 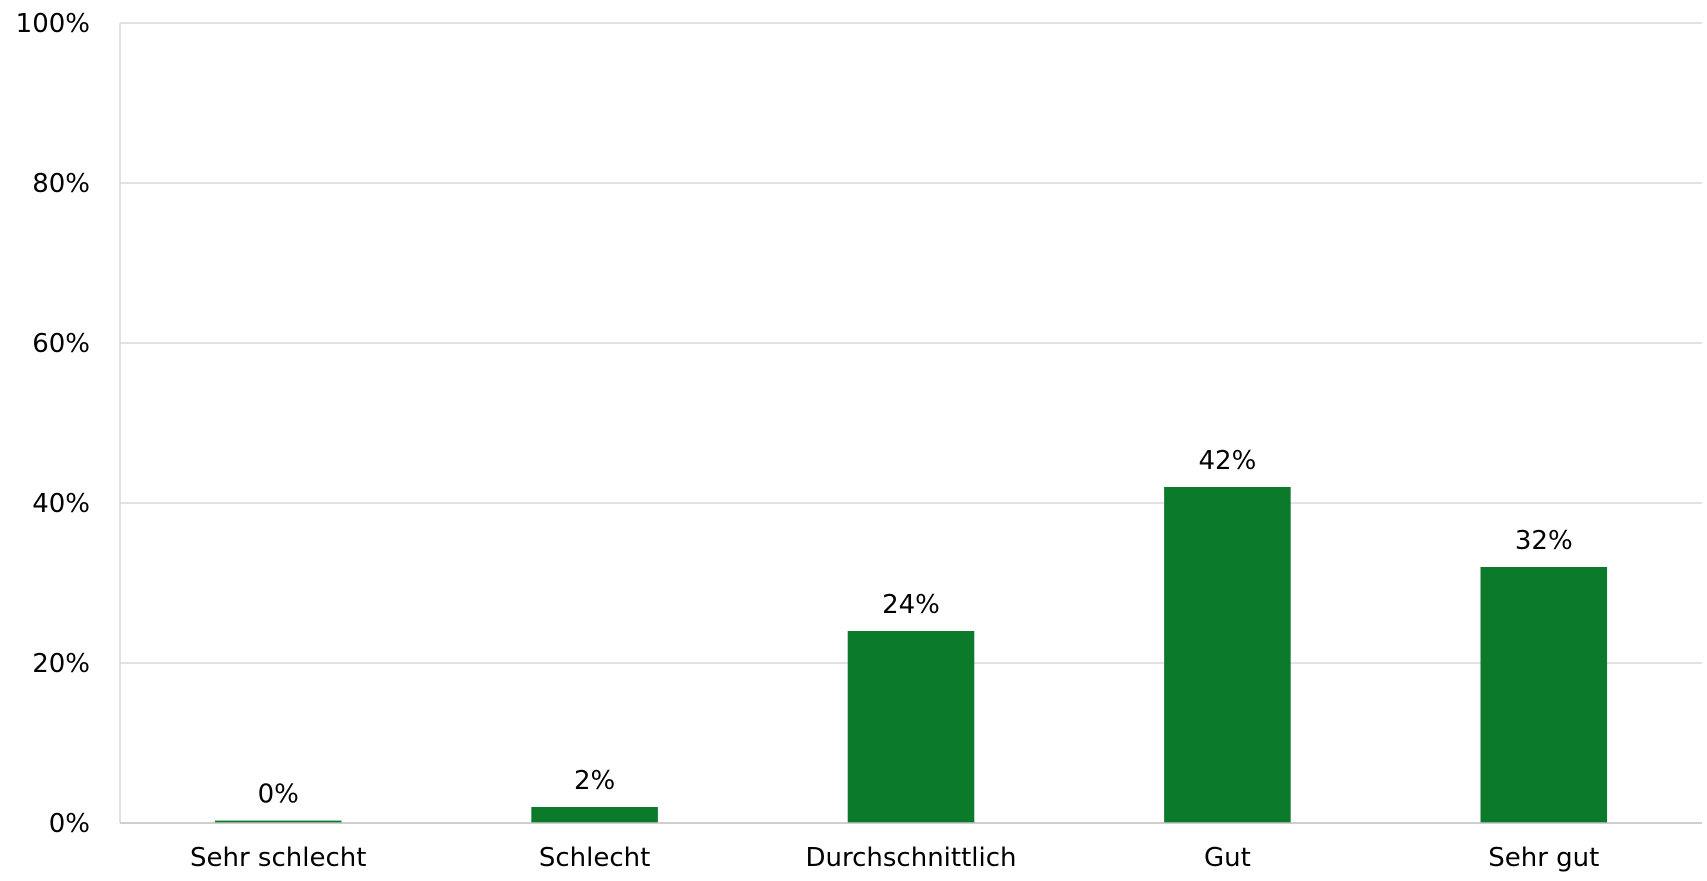 I want to click on bar-data-label: 42%, so click(x=1228, y=461).